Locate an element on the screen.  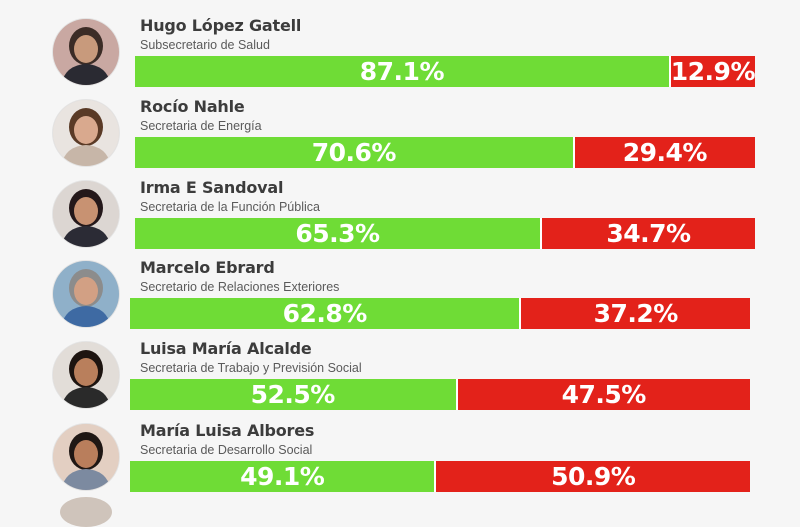
person-role: Subsecretario de Salud is located at coordinates (205, 45).